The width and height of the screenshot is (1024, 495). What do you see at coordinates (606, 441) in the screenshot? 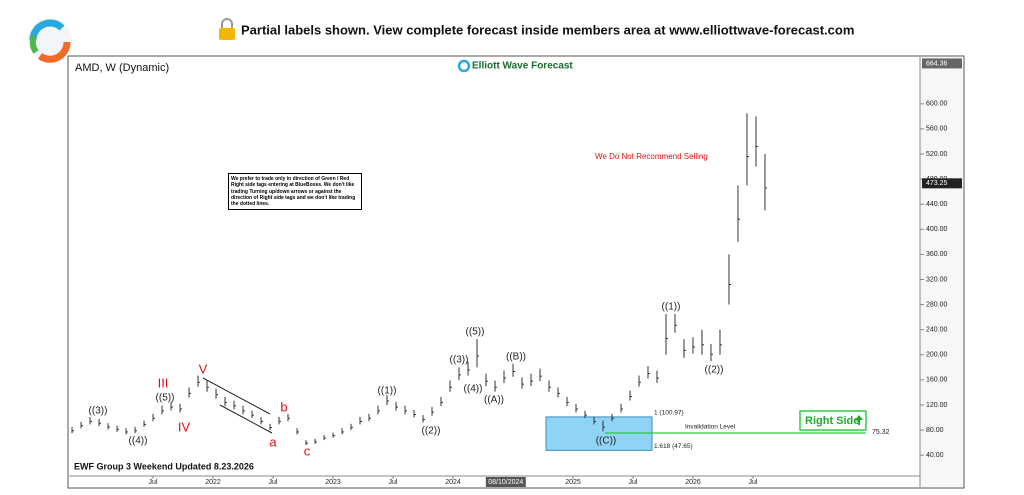
I see `wave-label: ((C))` at bounding box center [606, 441].